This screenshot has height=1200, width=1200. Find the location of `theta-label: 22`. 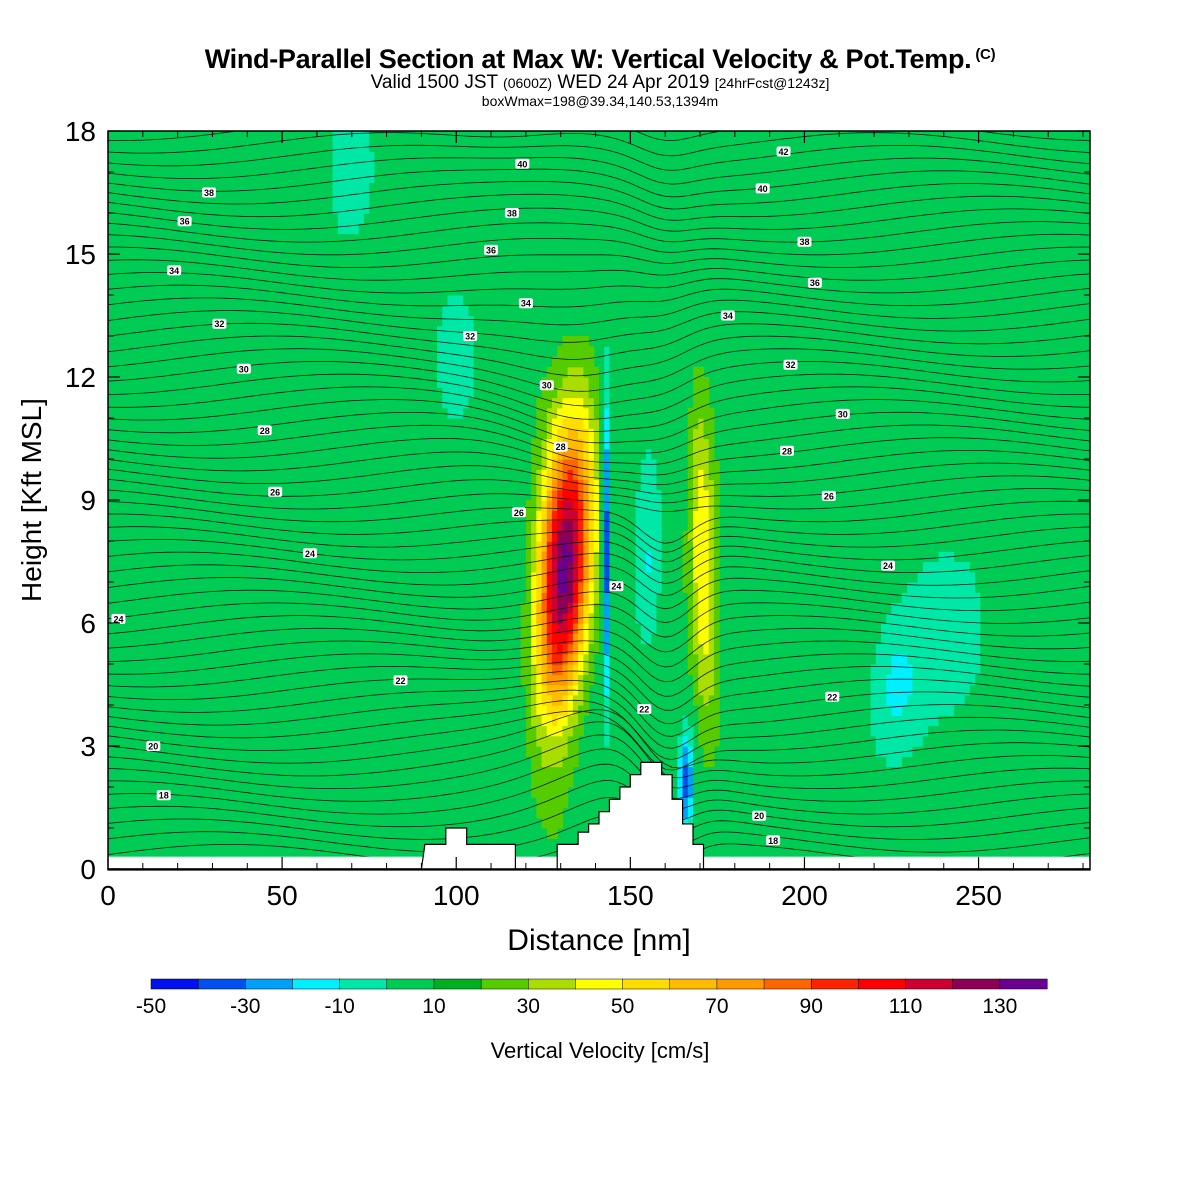

theta-label: 22 is located at coordinates (644, 709).